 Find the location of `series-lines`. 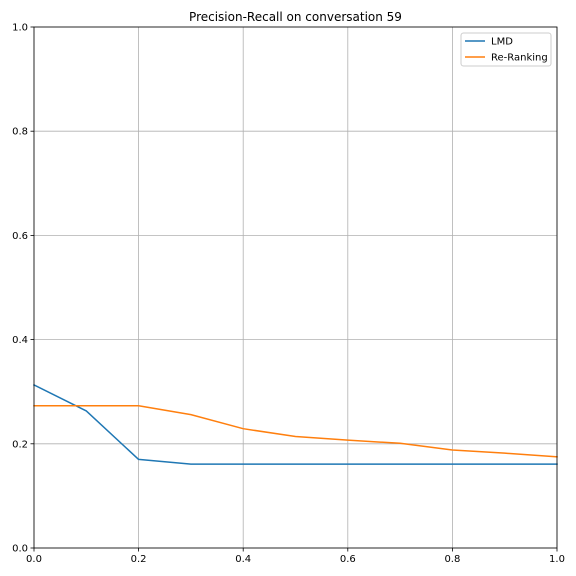

series-lines is located at coordinates (295, 424).